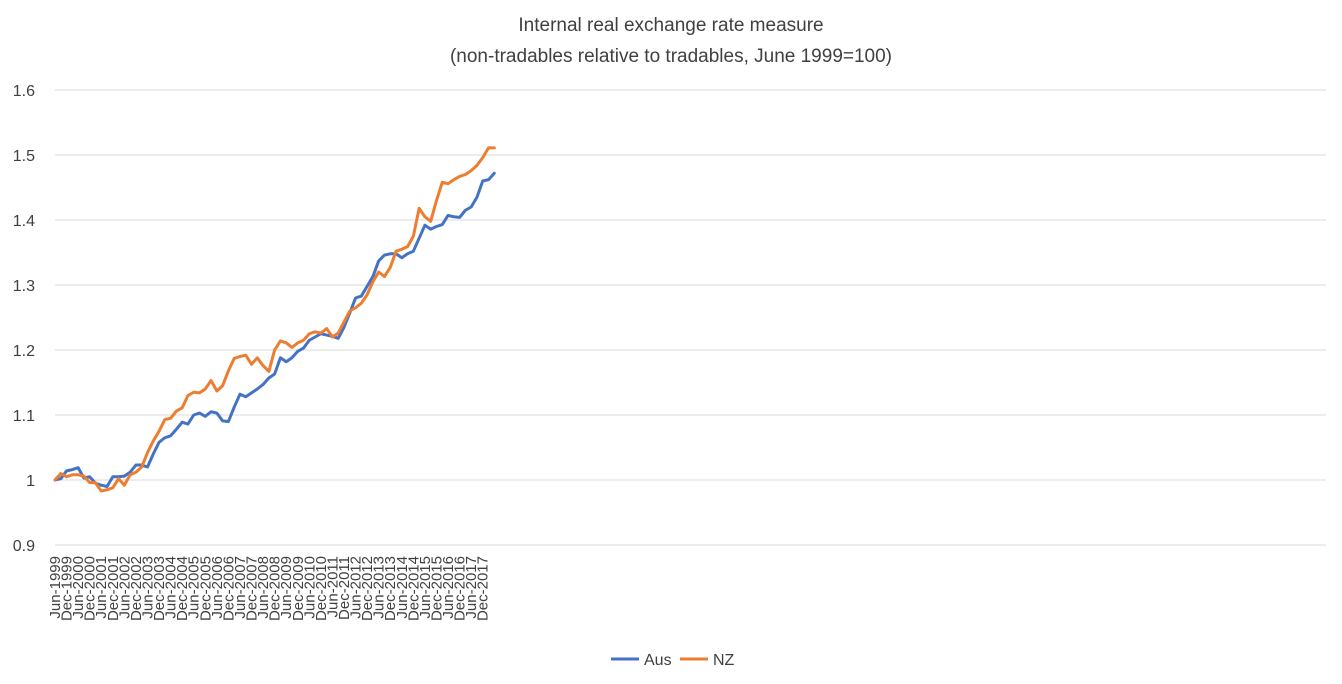 The image size is (1342, 684). Describe the element at coordinates (30, 481) in the screenshot. I see `y-tick-label: 1` at that location.